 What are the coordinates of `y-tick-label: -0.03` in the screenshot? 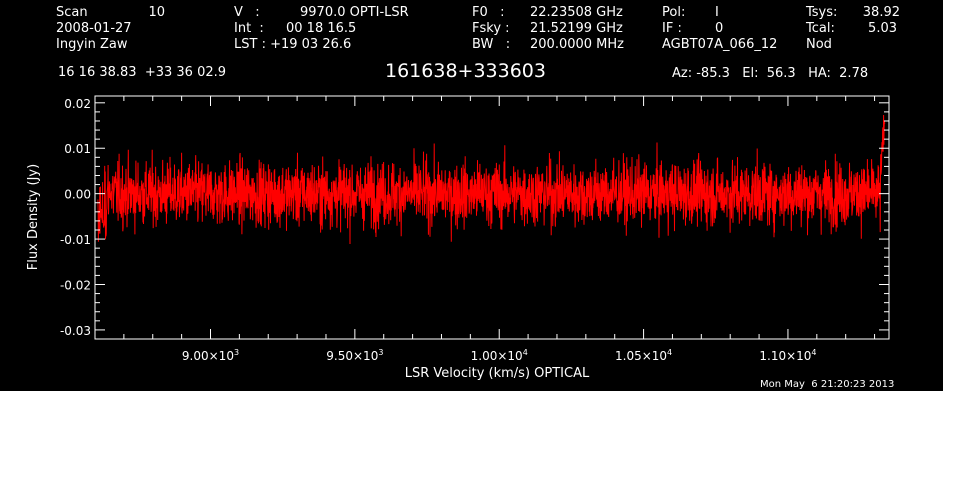 It's located at (75, 331).